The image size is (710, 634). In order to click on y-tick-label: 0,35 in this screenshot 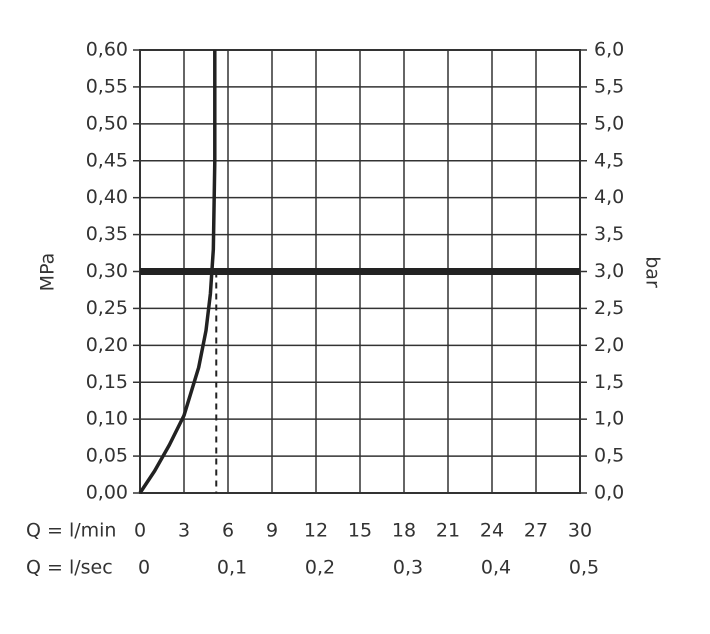, I will do `click(107, 234)`.